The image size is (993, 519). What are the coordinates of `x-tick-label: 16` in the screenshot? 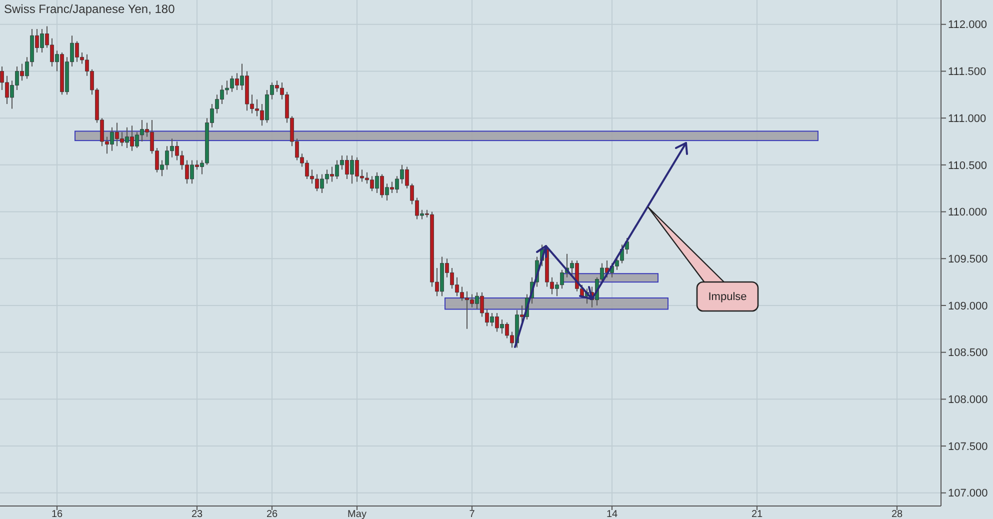 It's located at (57, 514).